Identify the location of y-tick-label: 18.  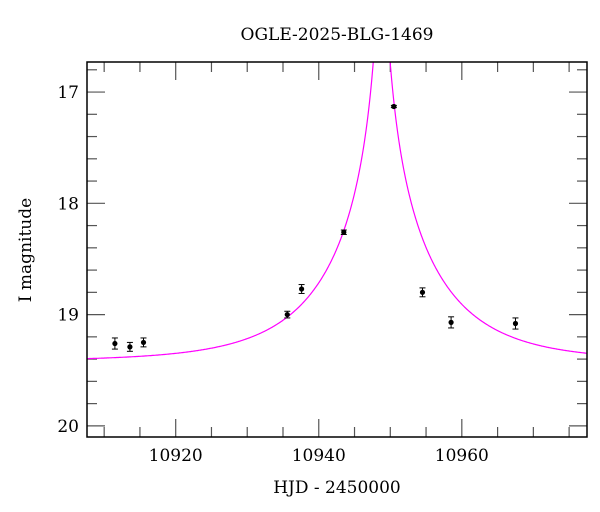
(68, 204).